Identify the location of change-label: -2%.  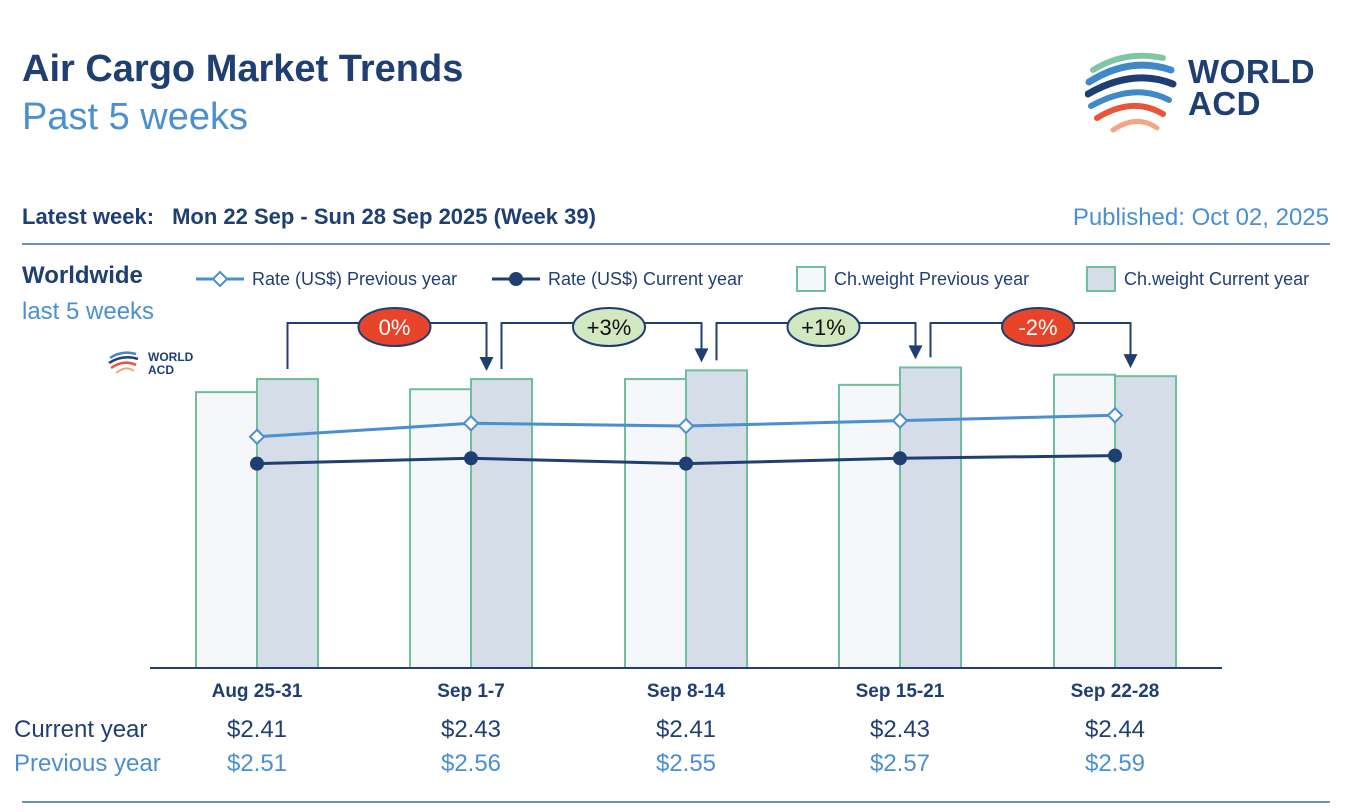
(1037, 327).